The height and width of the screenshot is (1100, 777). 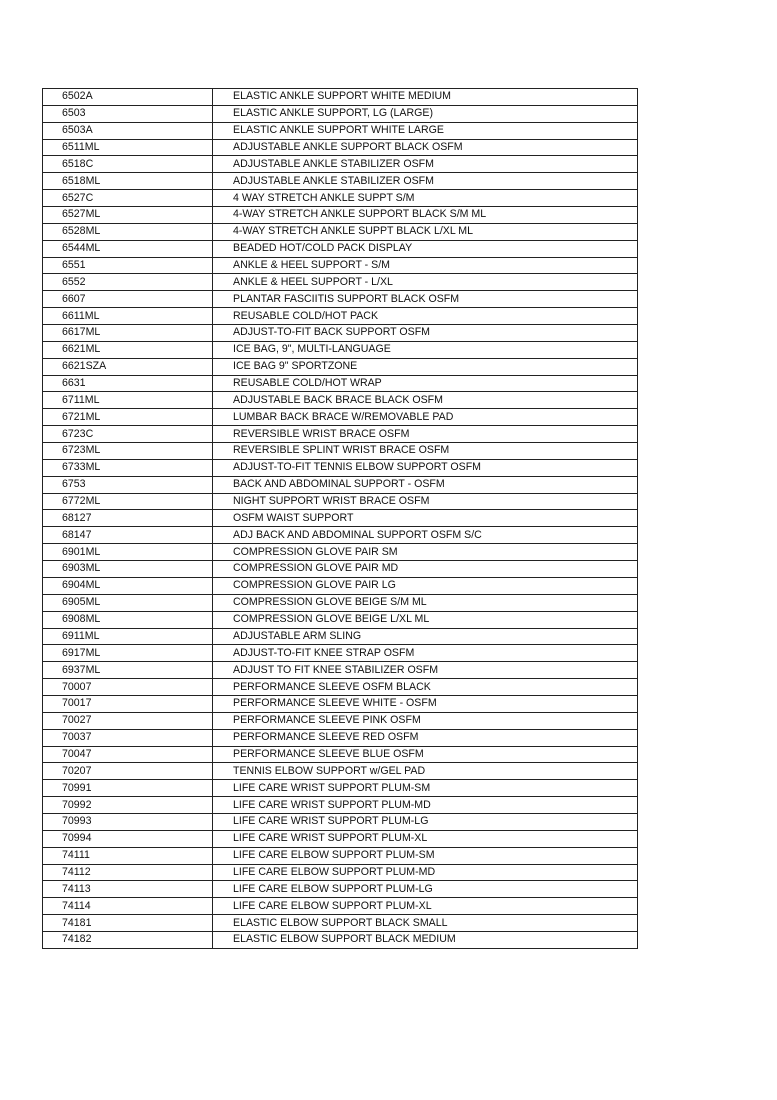 I want to click on product-code-cell: 6607, so click(x=127, y=299).